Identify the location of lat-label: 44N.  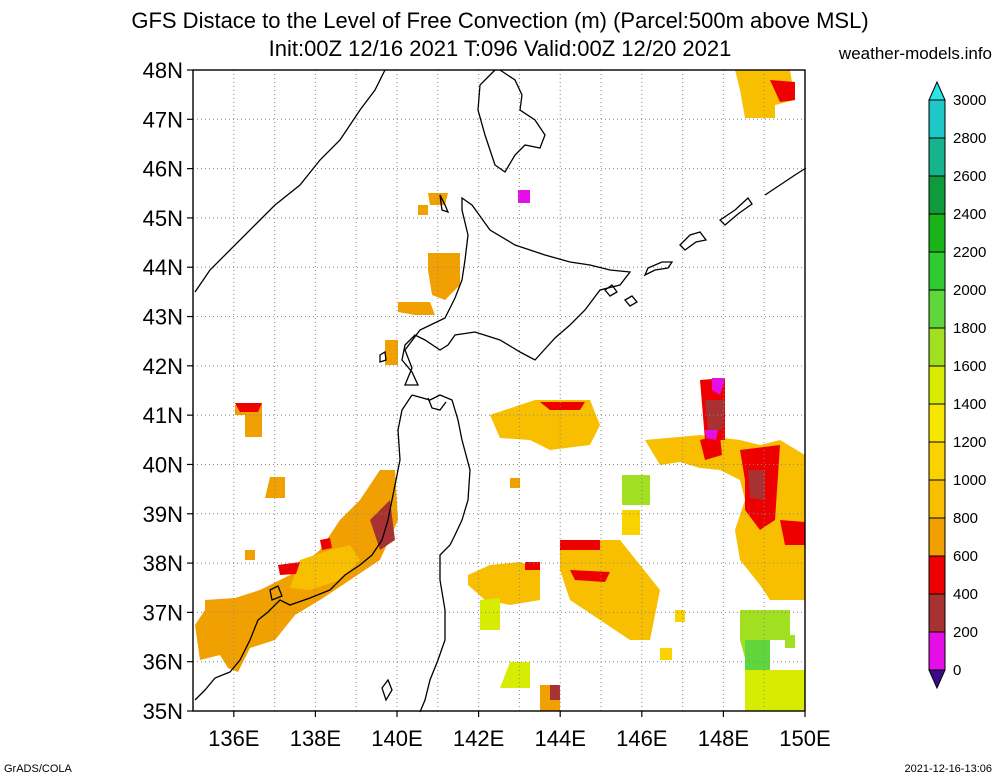
(163, 267).